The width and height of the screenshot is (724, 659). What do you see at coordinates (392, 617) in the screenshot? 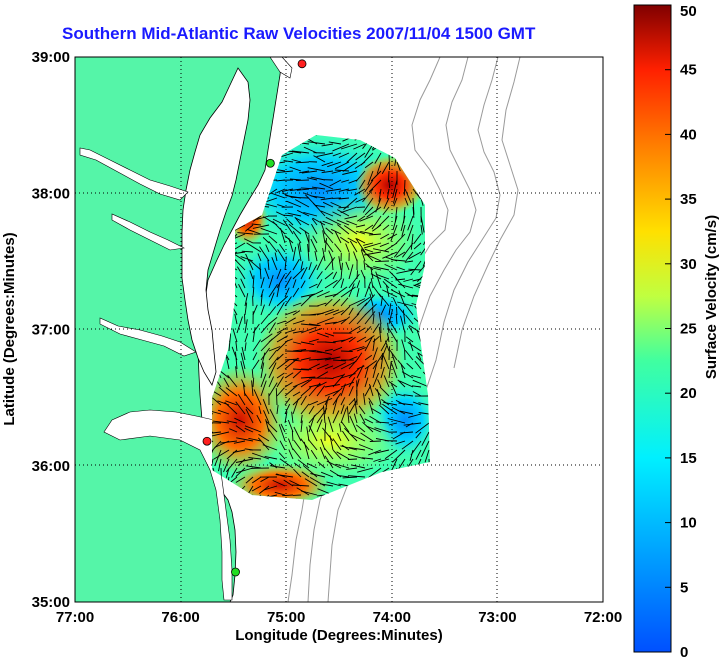
I see `x-tick-label: 74:00` at bounding box center [392, 617].